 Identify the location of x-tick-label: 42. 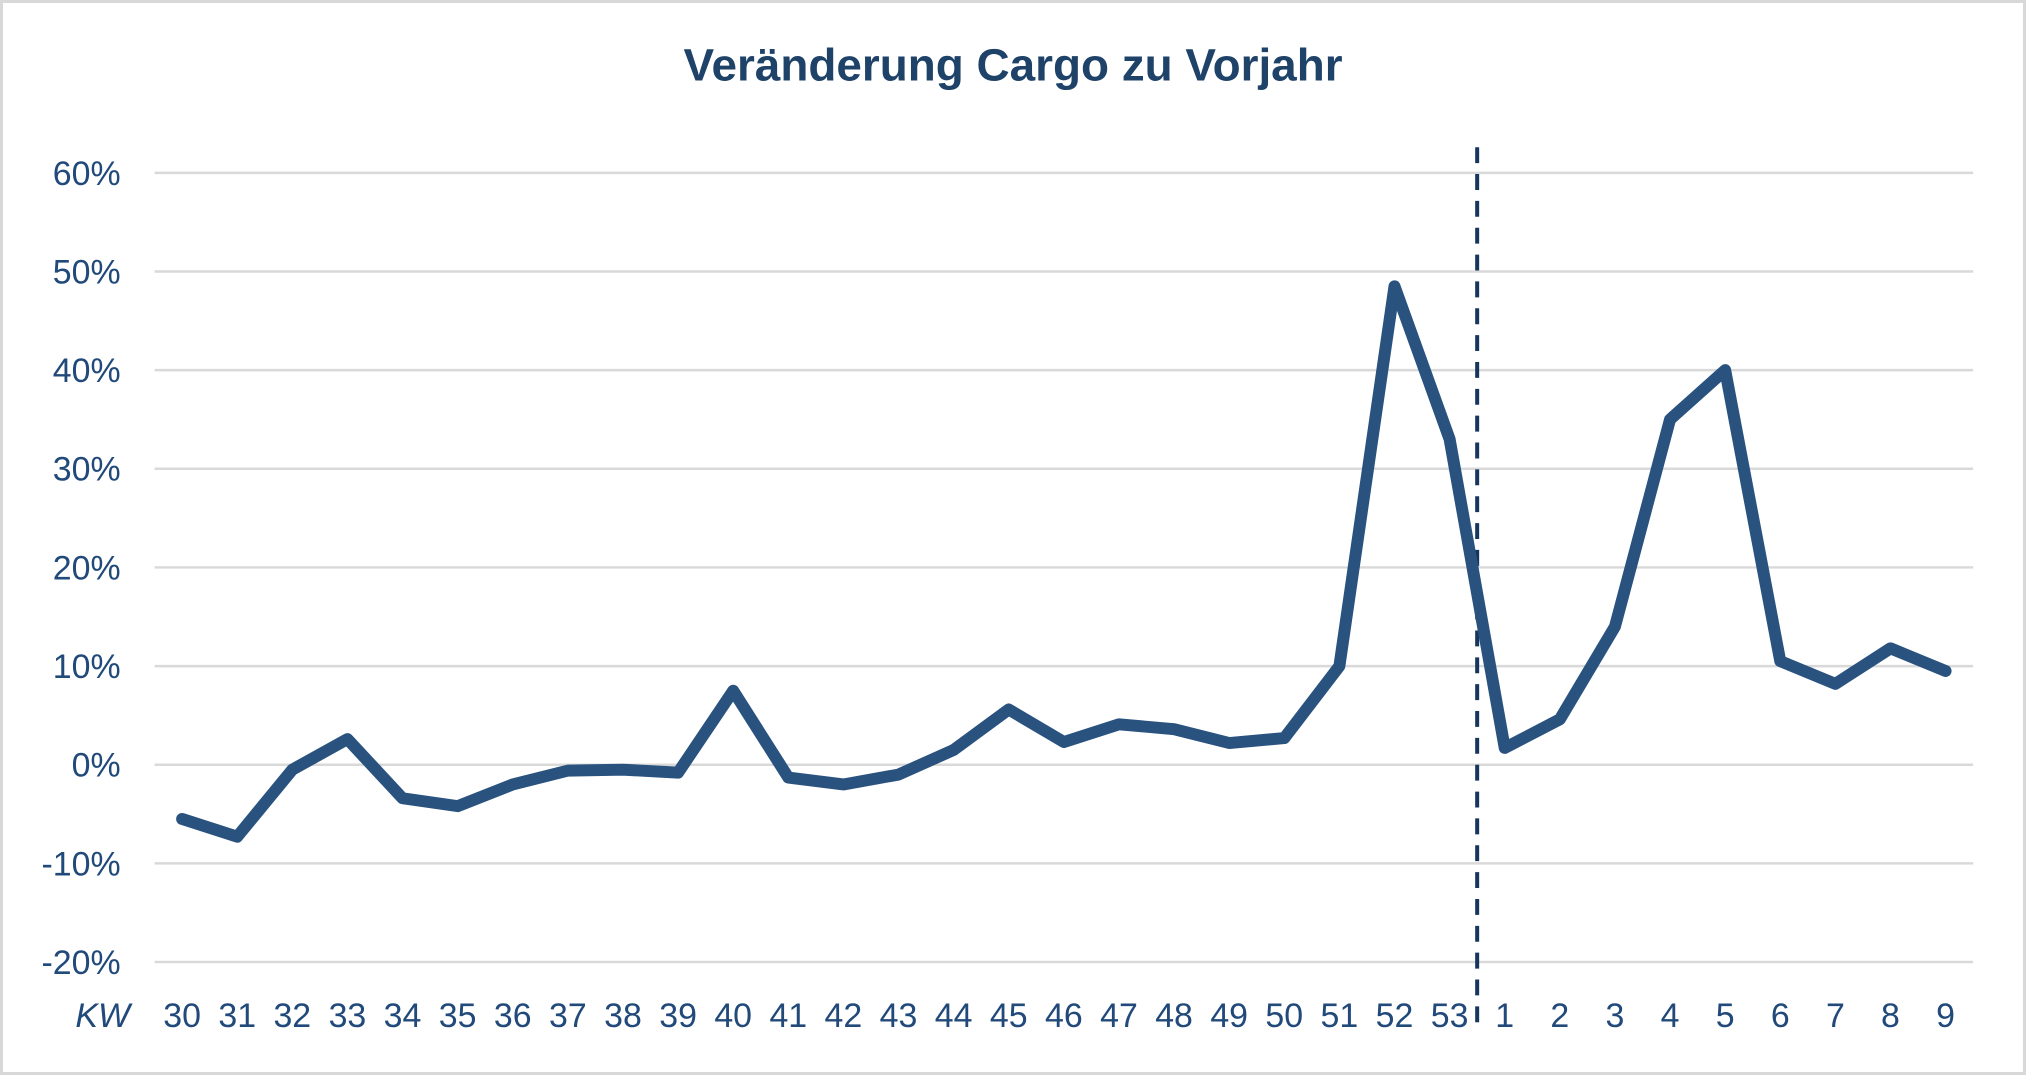
(844, 1016).